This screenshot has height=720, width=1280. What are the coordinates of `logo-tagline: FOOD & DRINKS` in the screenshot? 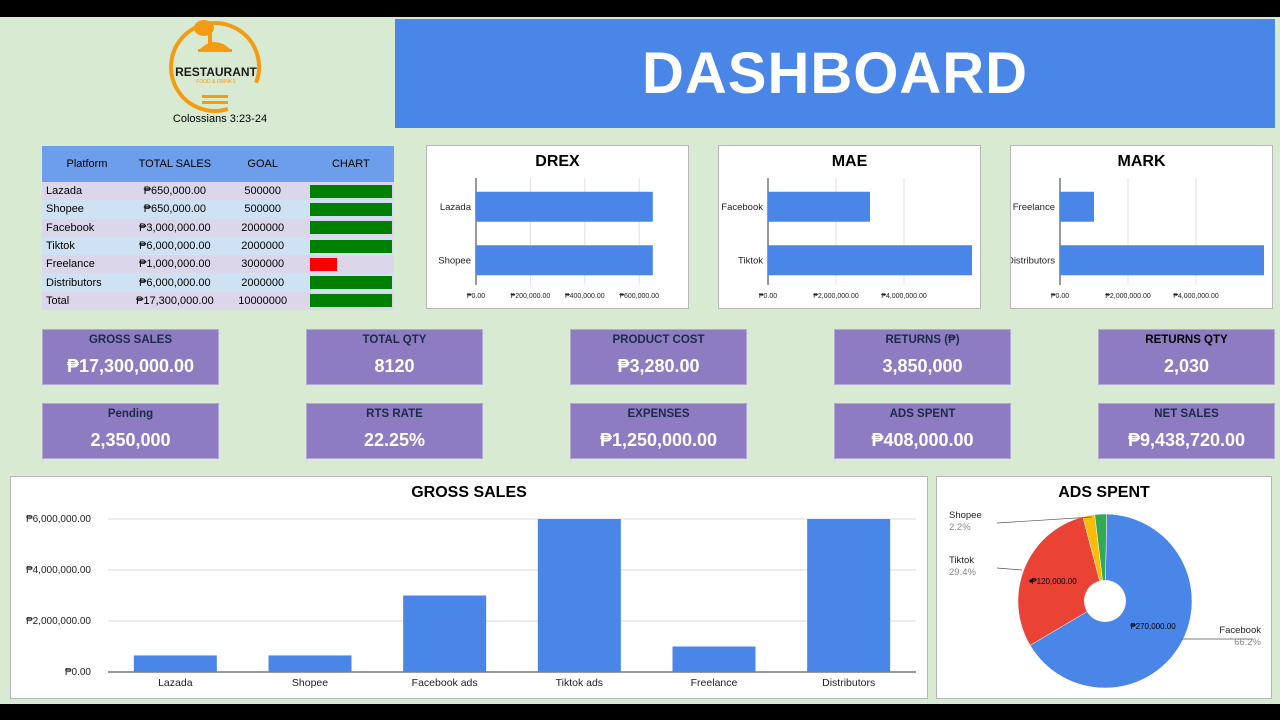 It's located at (216, 82).